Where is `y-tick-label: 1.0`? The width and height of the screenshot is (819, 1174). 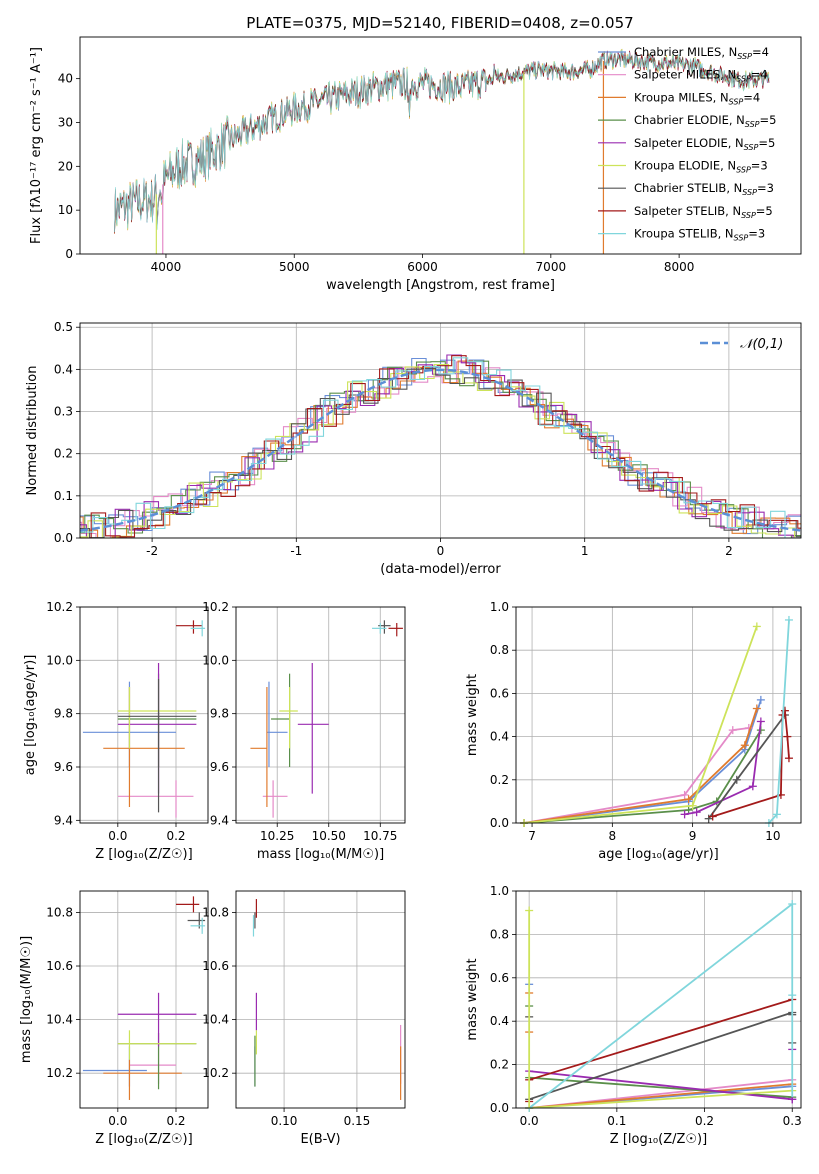 y-tick-label: 1.0 is located at coordinates (499, 891).